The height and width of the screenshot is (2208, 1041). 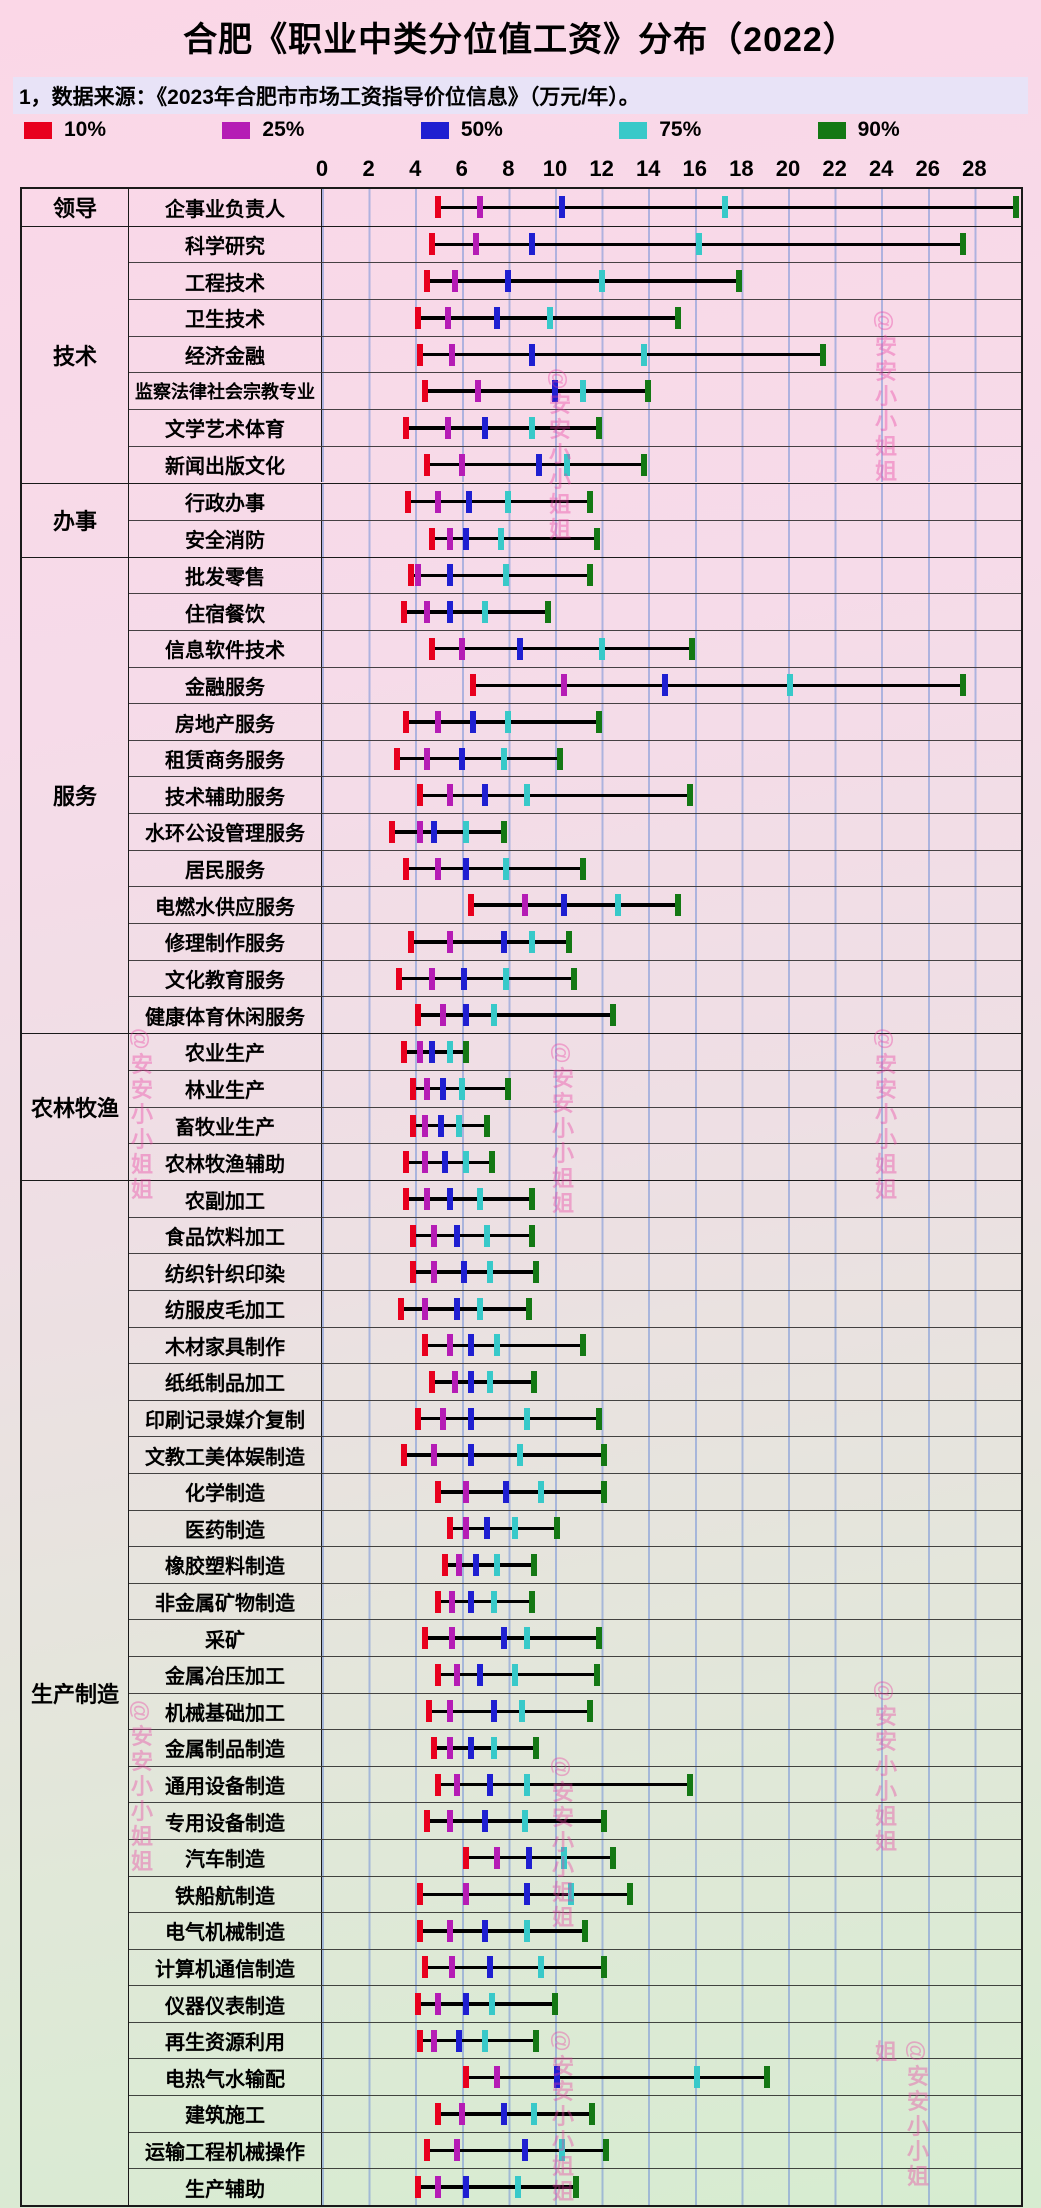 What do you see at coordinates (225, 2187) in the screenshot?
I see `row-label: 生产辅助` at bounding box center [225, 2187].